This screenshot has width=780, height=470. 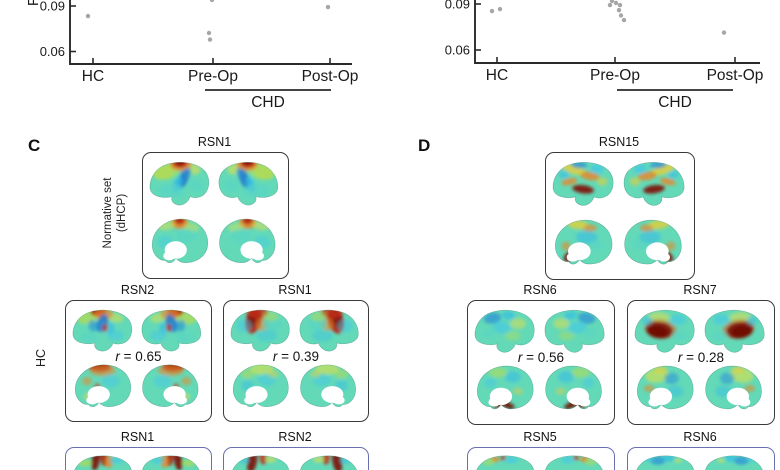 What do you see at coordinates (615, 75) in the screenshot?
I see `x-category-label: Pre-Op` at bounding box center [615, 75].